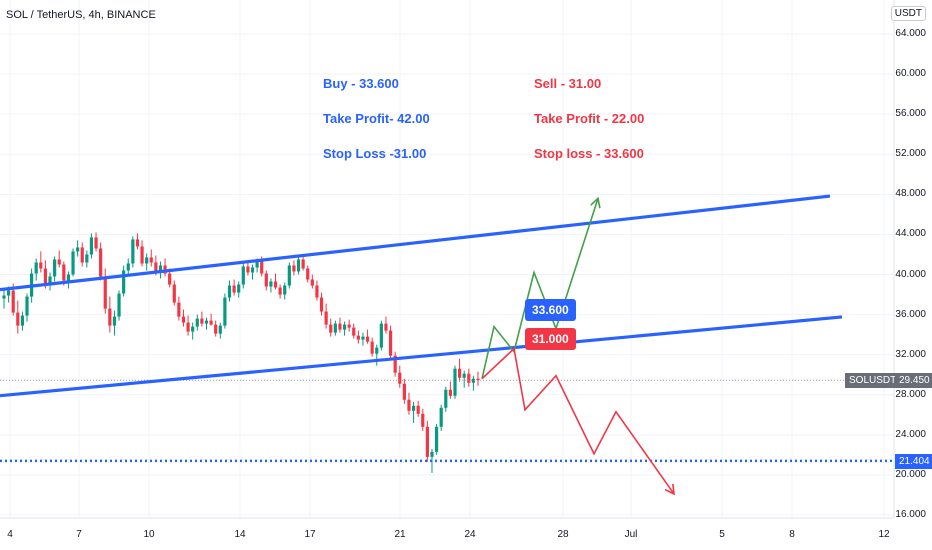 The height and width of the screenshot is (550, 932). What do you see at coordinates (595, 202) in the screenshot?
I see `bullish-arrowhead` at bounding box center [595, 202].